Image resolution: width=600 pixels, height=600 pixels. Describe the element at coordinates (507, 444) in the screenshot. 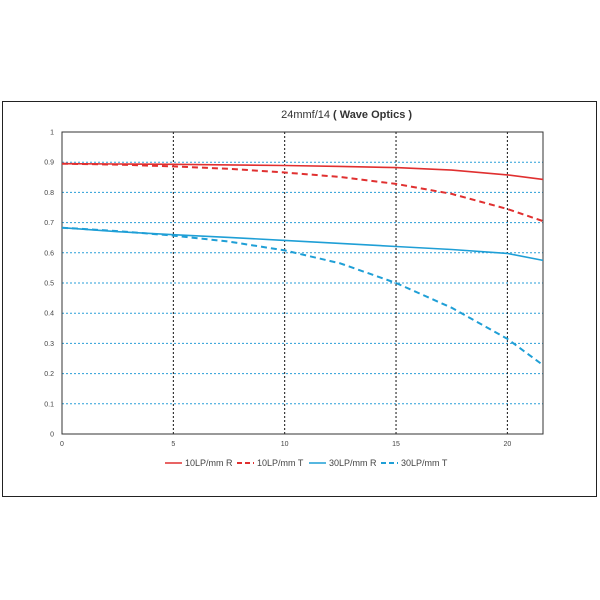

I see `x-tick-label: 20` at that location.